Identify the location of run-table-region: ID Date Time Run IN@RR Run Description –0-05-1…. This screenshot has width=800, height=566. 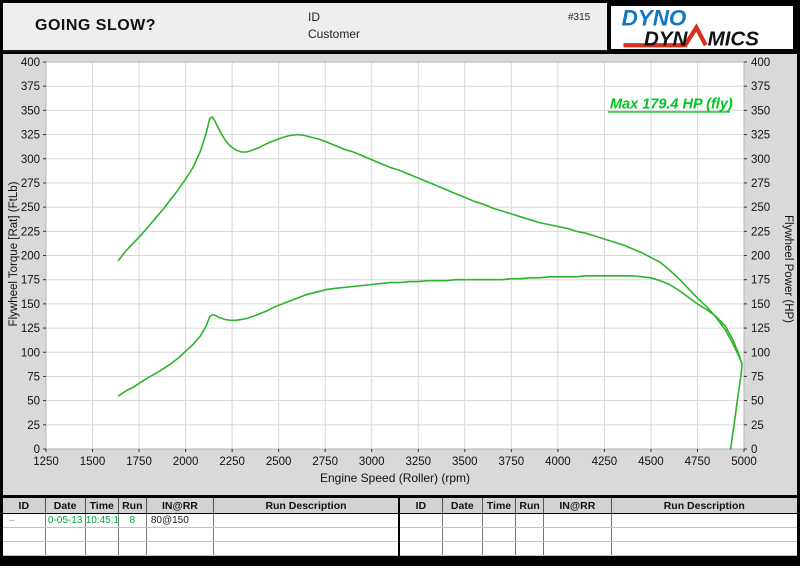
(400, 526).